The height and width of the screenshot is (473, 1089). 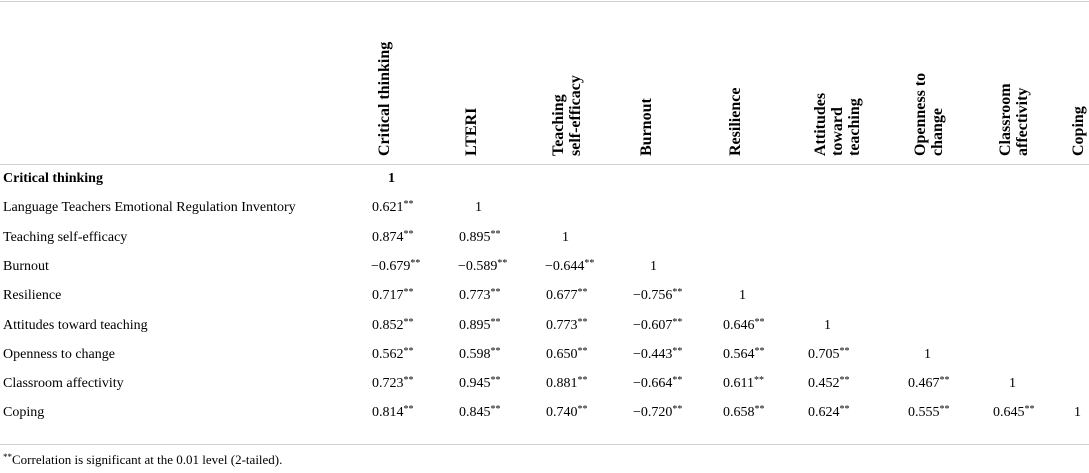 I want to click on correlation-cell: 0.624**, so click(x=829, y=413).